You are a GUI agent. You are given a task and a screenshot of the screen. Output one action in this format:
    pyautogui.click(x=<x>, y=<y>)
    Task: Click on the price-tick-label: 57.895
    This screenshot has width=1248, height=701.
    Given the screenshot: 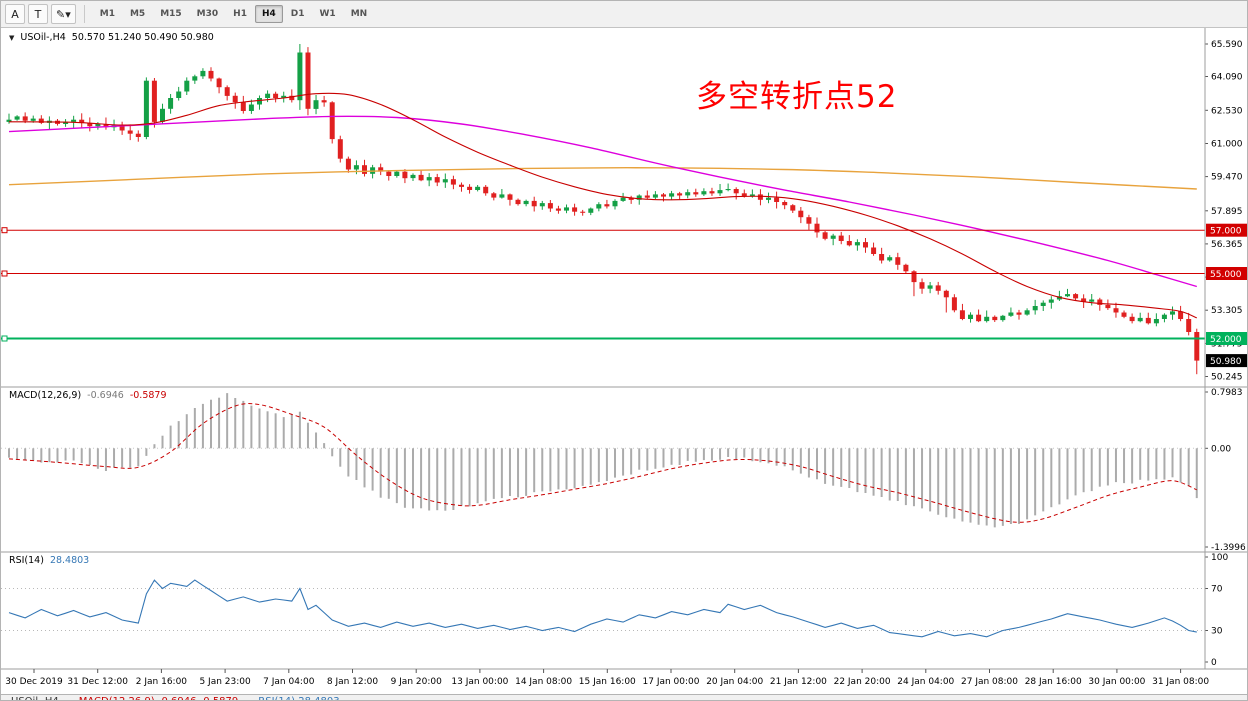 What is the action you would take?
    pyautogui.click(x=1227, y=212)
    